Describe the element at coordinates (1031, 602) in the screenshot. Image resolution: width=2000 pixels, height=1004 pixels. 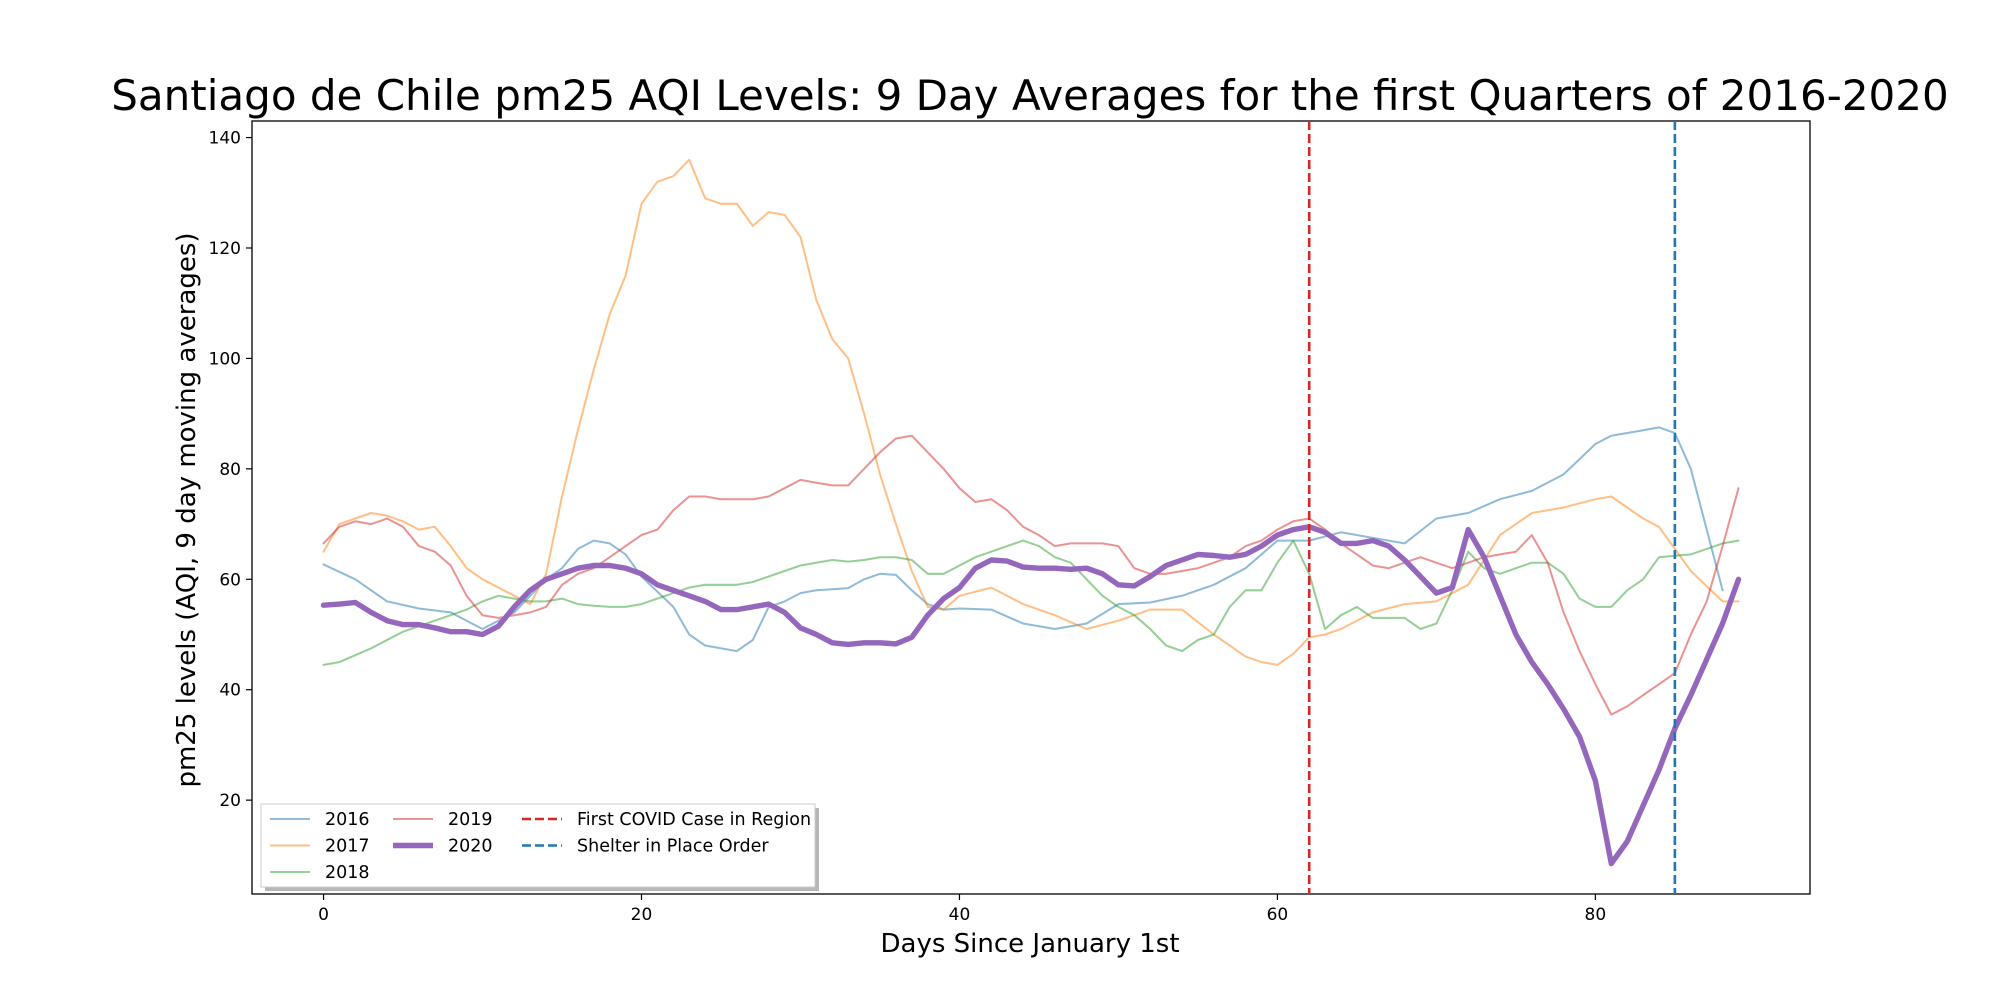
I see `series-line-2018` at that location.